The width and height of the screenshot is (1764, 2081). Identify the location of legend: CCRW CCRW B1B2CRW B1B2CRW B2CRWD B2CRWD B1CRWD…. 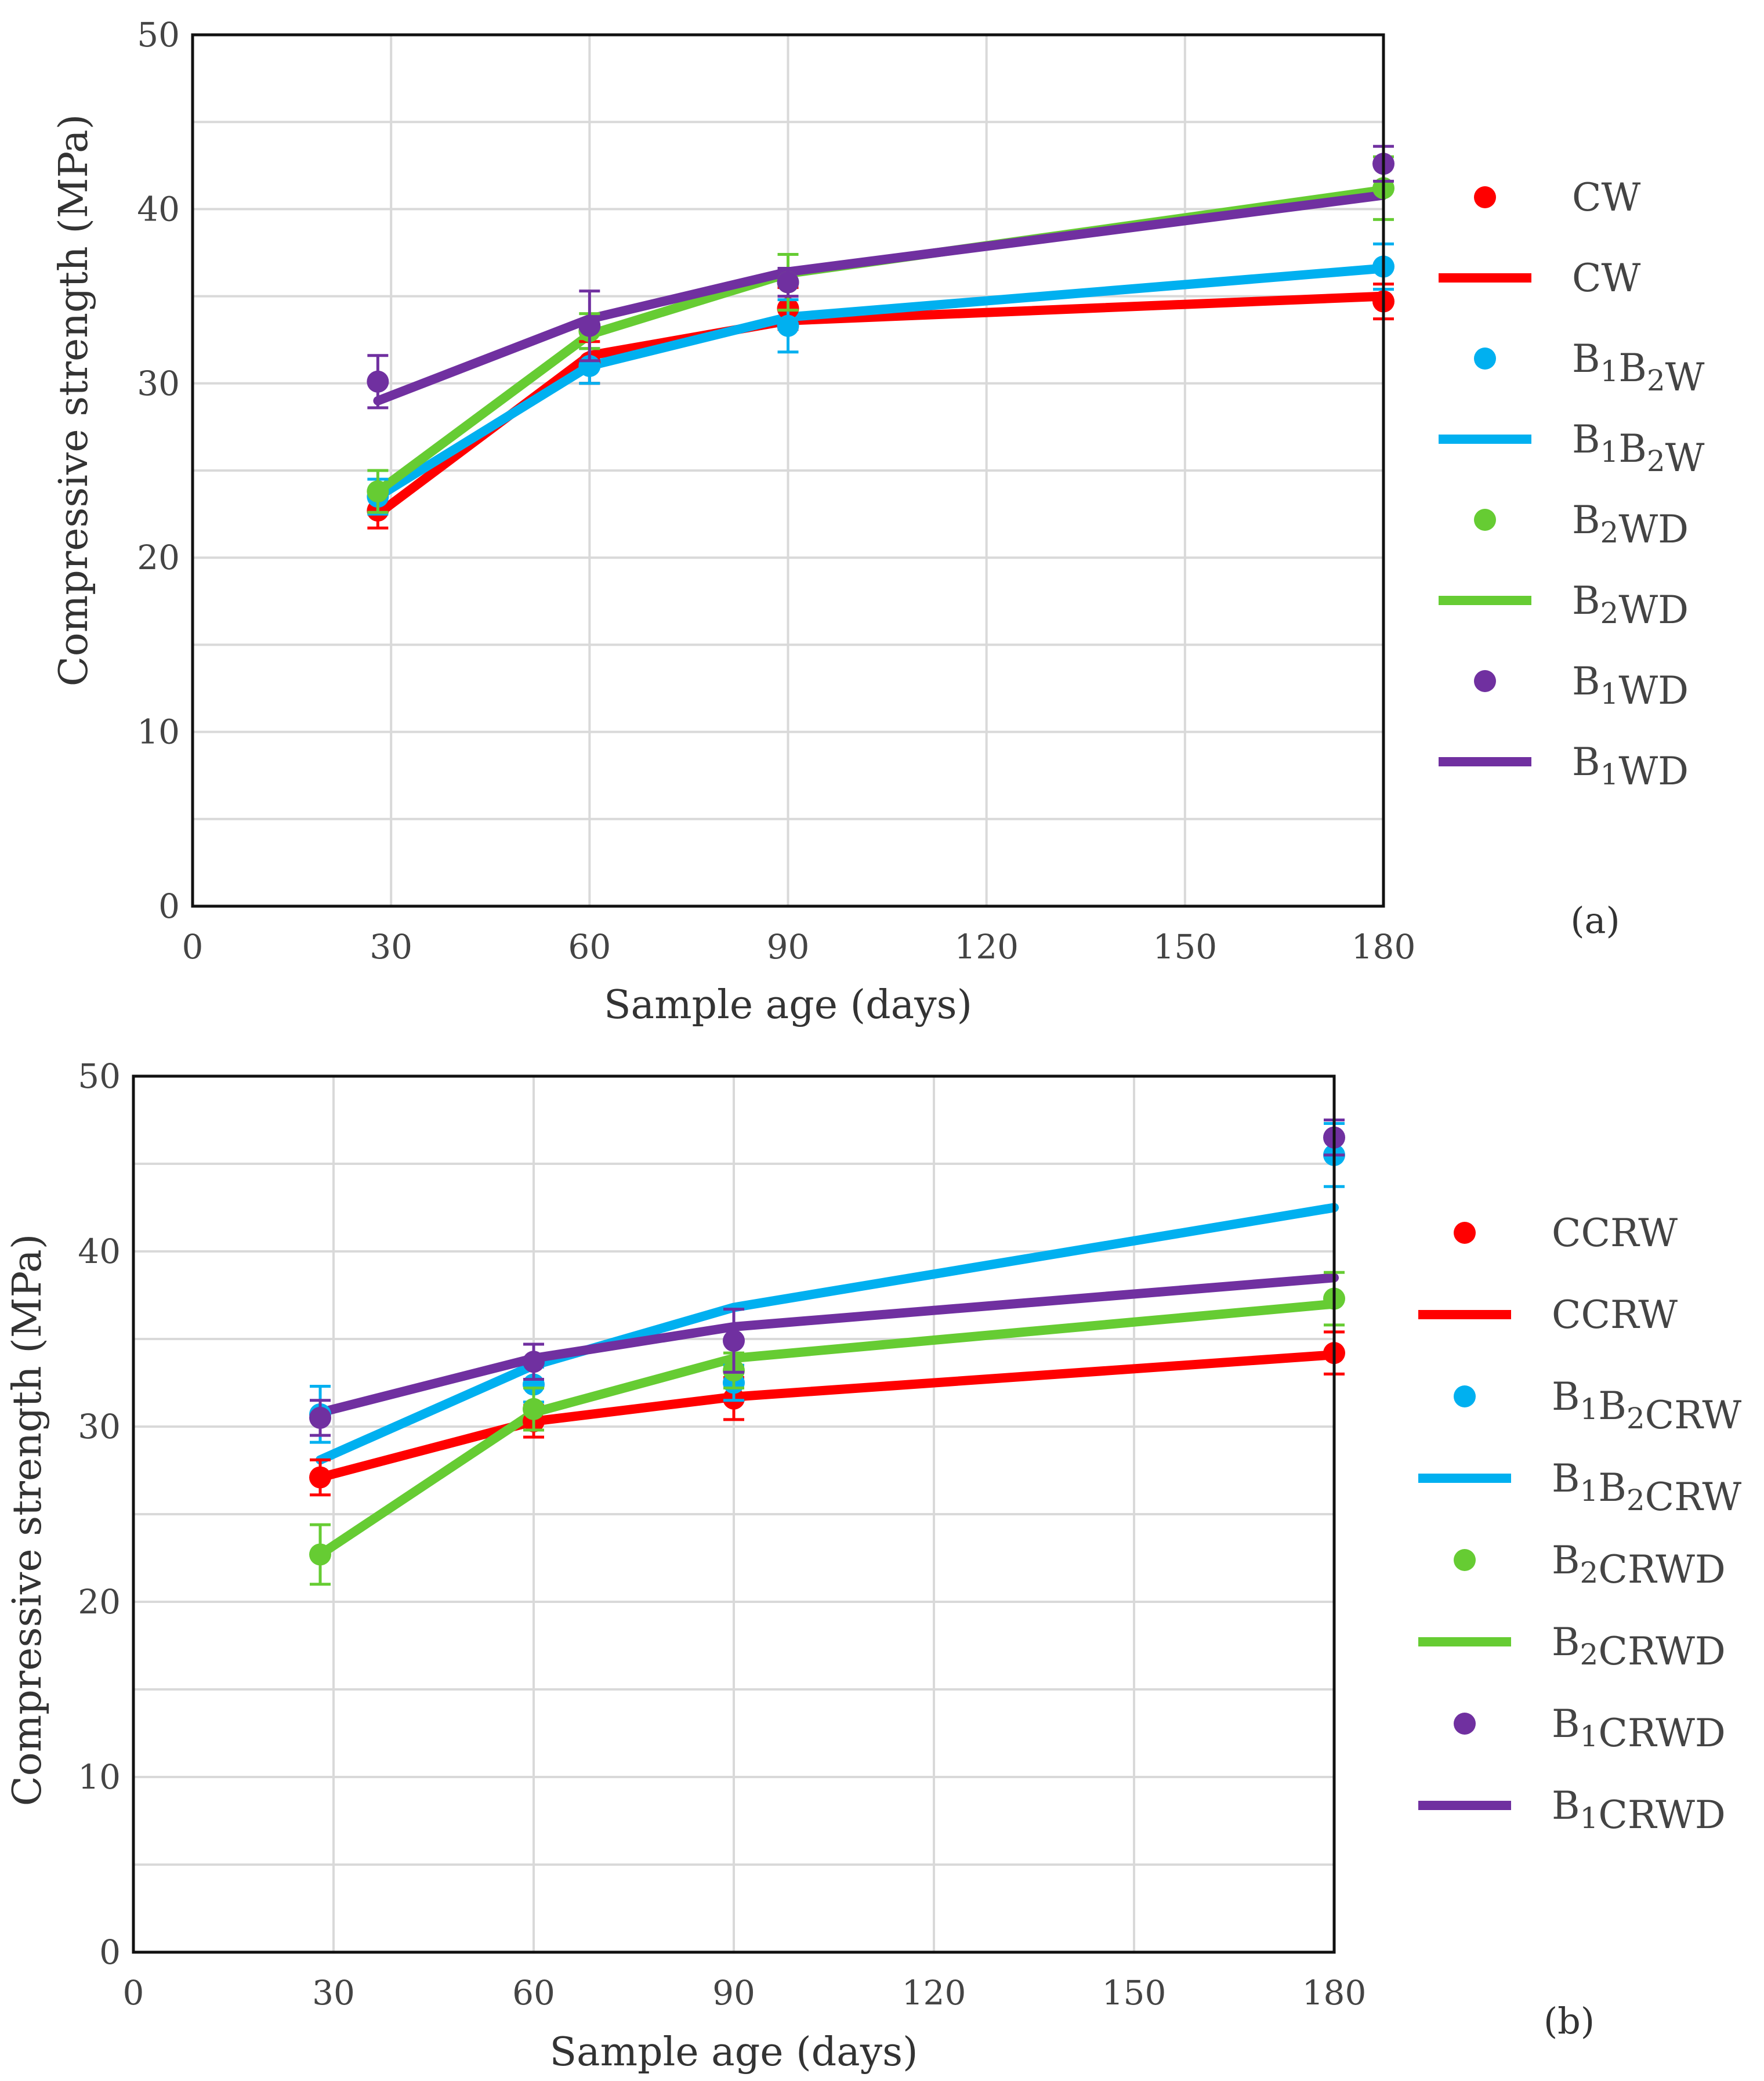
(1579, 1524).